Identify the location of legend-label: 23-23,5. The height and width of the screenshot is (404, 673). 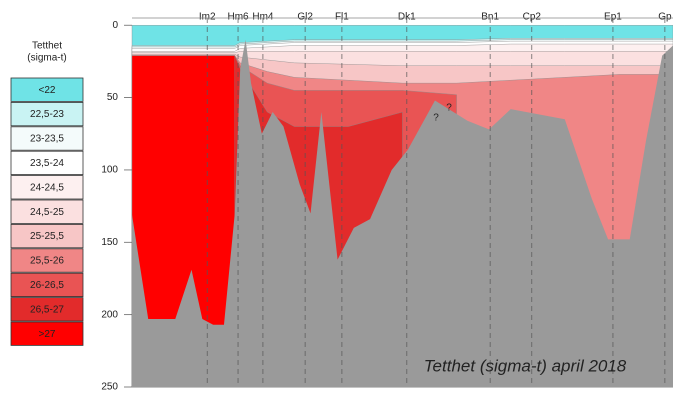
(47, 139).